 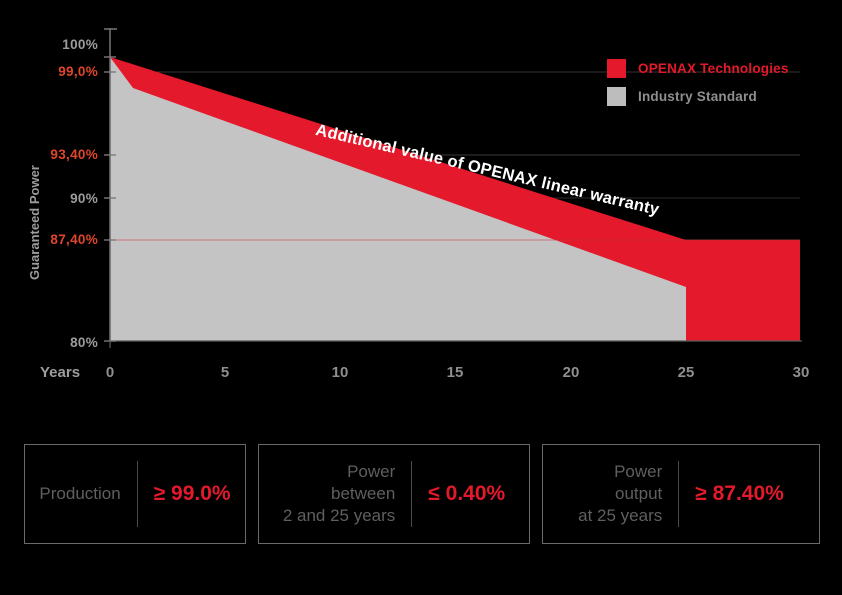 What do you see at coordinates (74, 154) in the screenshot?
I see `y-tick-label-9340: 93,40%` at bounding box center [74, 154].